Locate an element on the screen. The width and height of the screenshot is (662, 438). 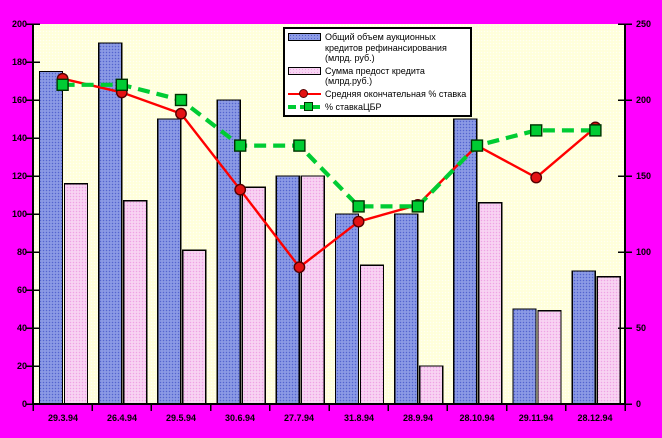
y-right-tick-label-150: 150 is located at coordinates (644, 176).